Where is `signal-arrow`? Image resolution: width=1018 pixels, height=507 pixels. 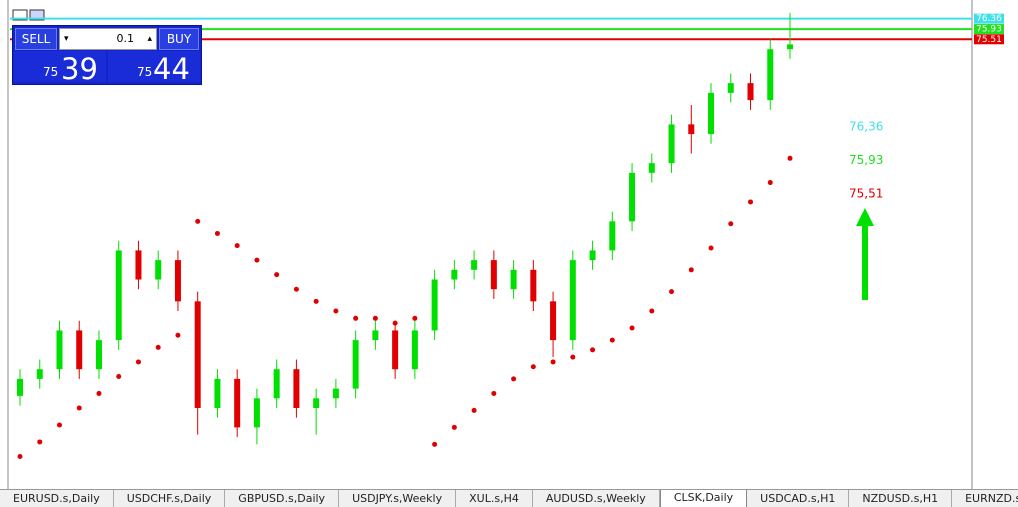
signal-arrow is located at coordinates (865, 254).